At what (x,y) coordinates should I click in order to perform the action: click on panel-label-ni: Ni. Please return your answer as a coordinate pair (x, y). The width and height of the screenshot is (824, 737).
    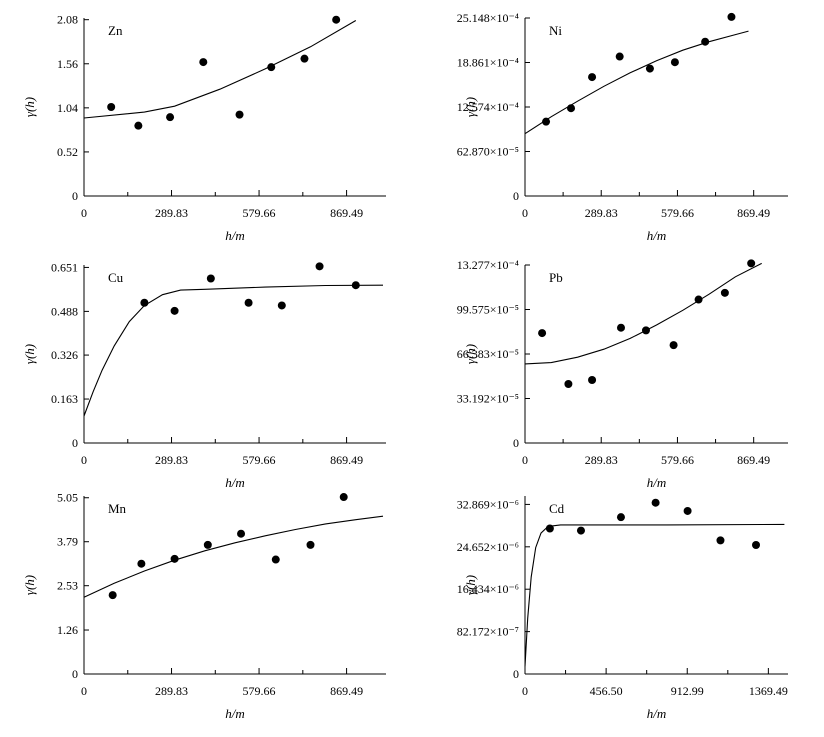
    Looking at the image, I should click on (555, 30).